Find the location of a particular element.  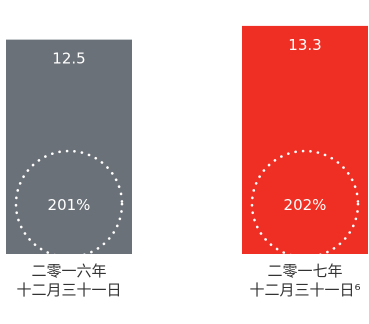

ratio-label-1: 201% is located at coordinates (69, 205).